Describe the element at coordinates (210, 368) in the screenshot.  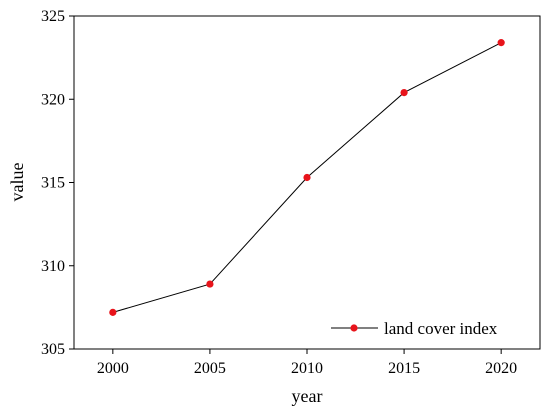
I see `x-tick-label: 2005` at that location.